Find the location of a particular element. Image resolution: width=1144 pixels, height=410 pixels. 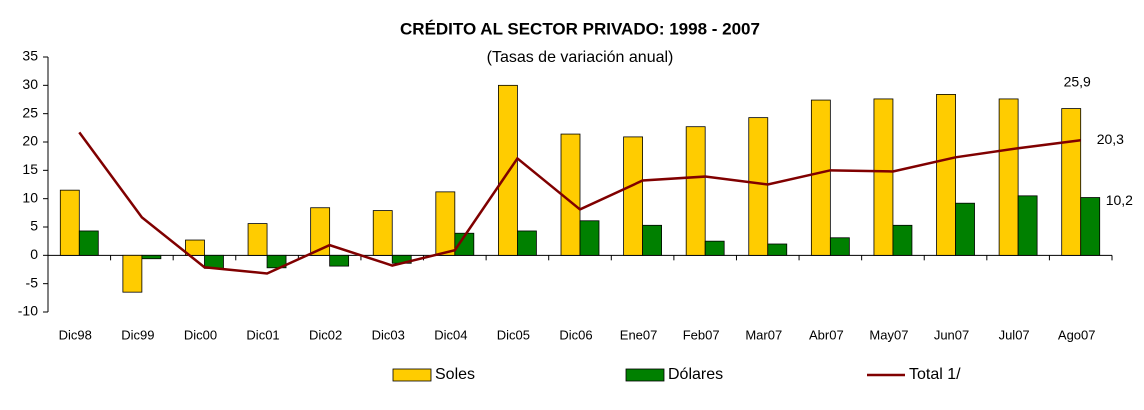

x-tick-label: Feb07 is located at coordinates (701, 334).